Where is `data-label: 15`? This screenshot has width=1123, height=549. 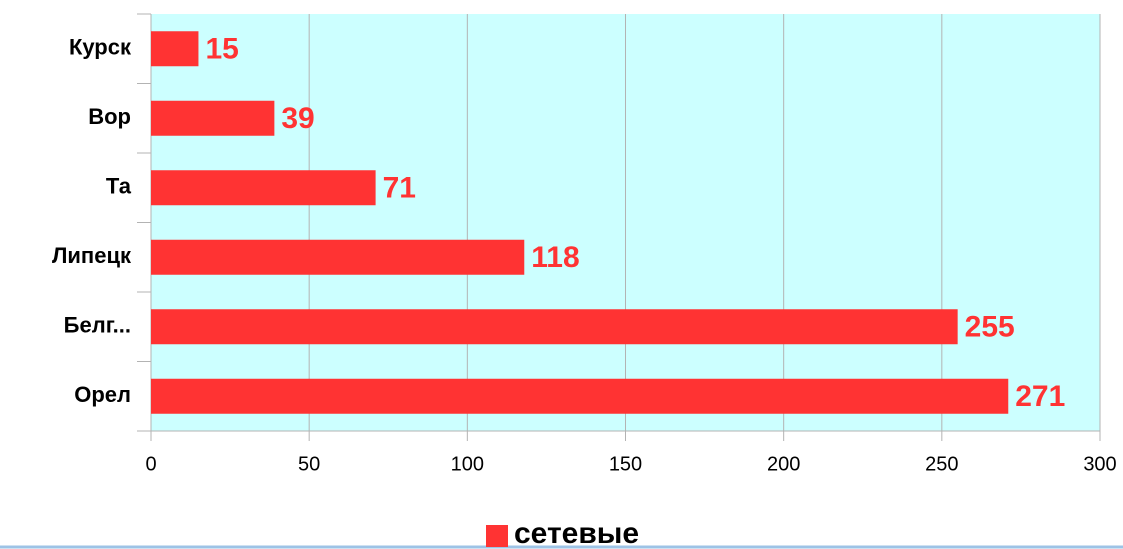 data-label: 15 is located at coordinates (221, 49).